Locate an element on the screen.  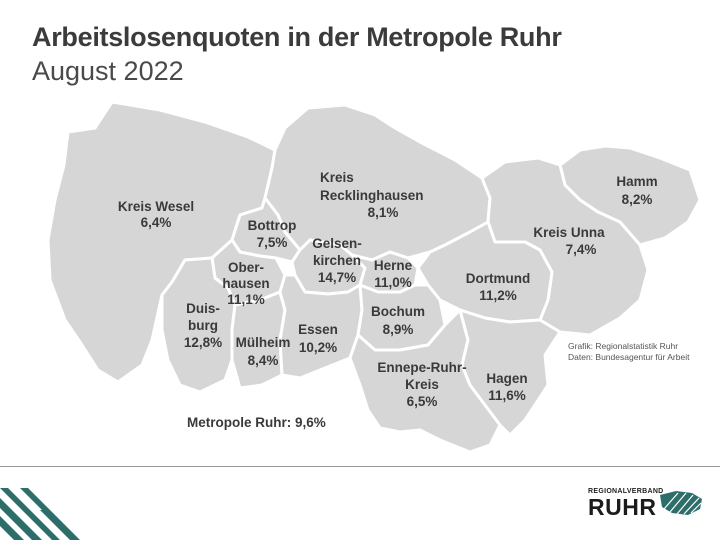
divider-line is located at coordinates (360, 466).